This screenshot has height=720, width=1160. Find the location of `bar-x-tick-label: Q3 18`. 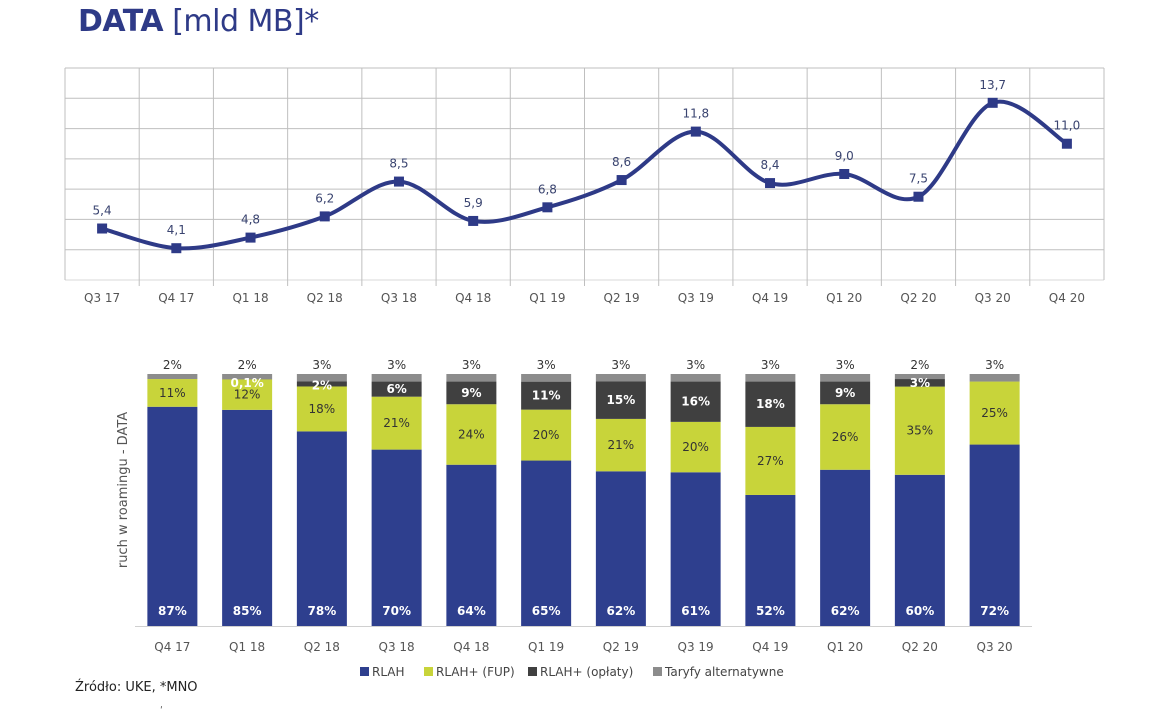

bar-x-tick-label: Q3 18 is located at coordinates (397, 647).